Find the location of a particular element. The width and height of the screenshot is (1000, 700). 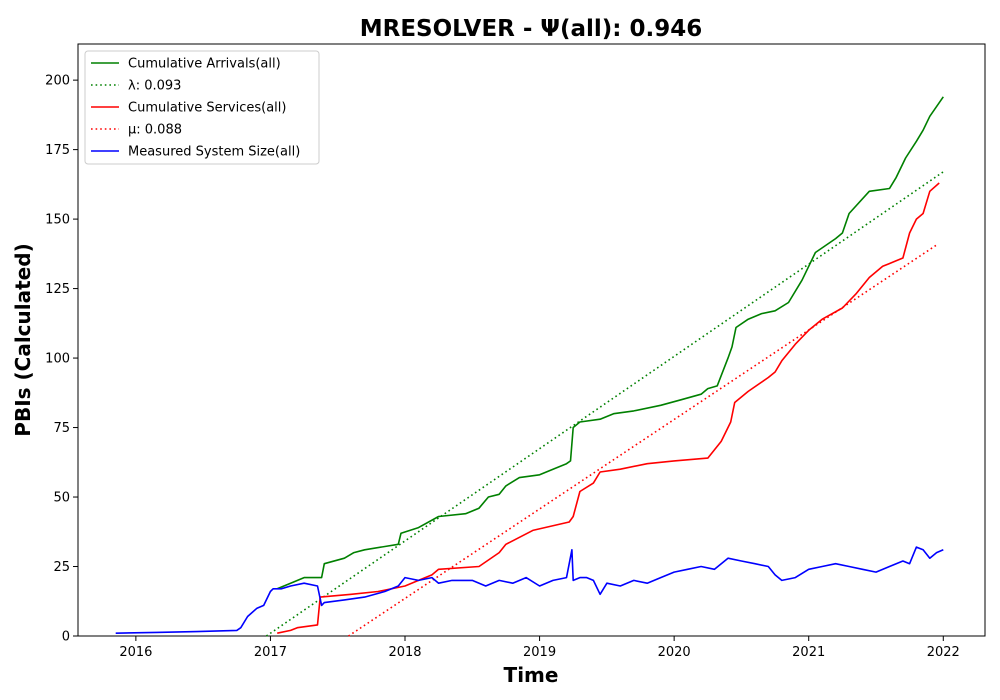

y-tick-label: 25 is located at coordinates (61, 567).